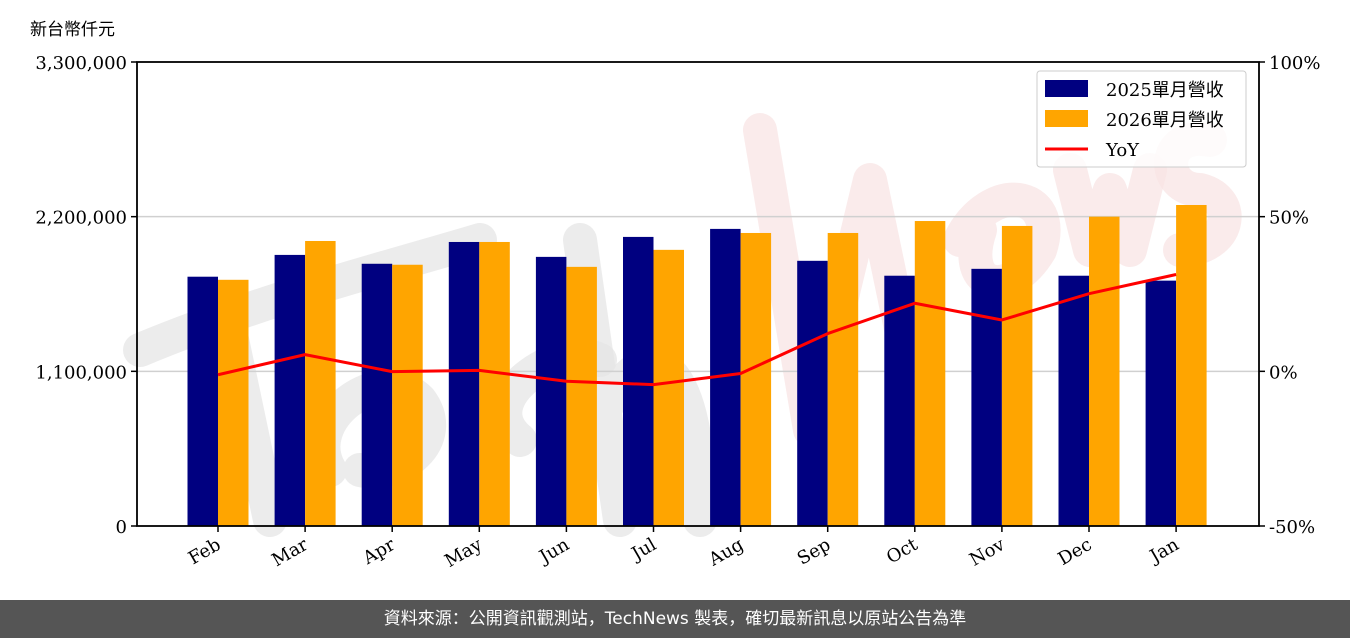 This screenshot has height=638, width=1350. I want to click on bar-2026-sep, so click(843, 379).